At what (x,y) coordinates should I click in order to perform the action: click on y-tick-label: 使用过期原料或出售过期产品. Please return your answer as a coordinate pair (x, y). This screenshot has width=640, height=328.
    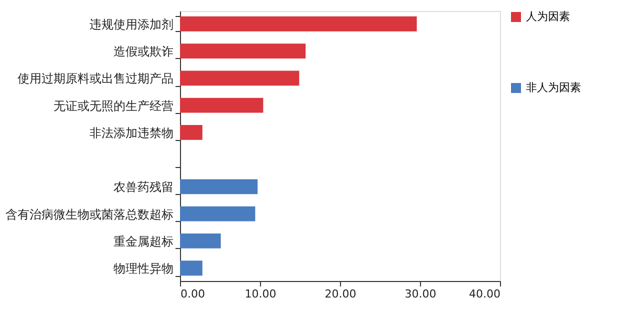
    Looking at the image, I should click on (96, 79).